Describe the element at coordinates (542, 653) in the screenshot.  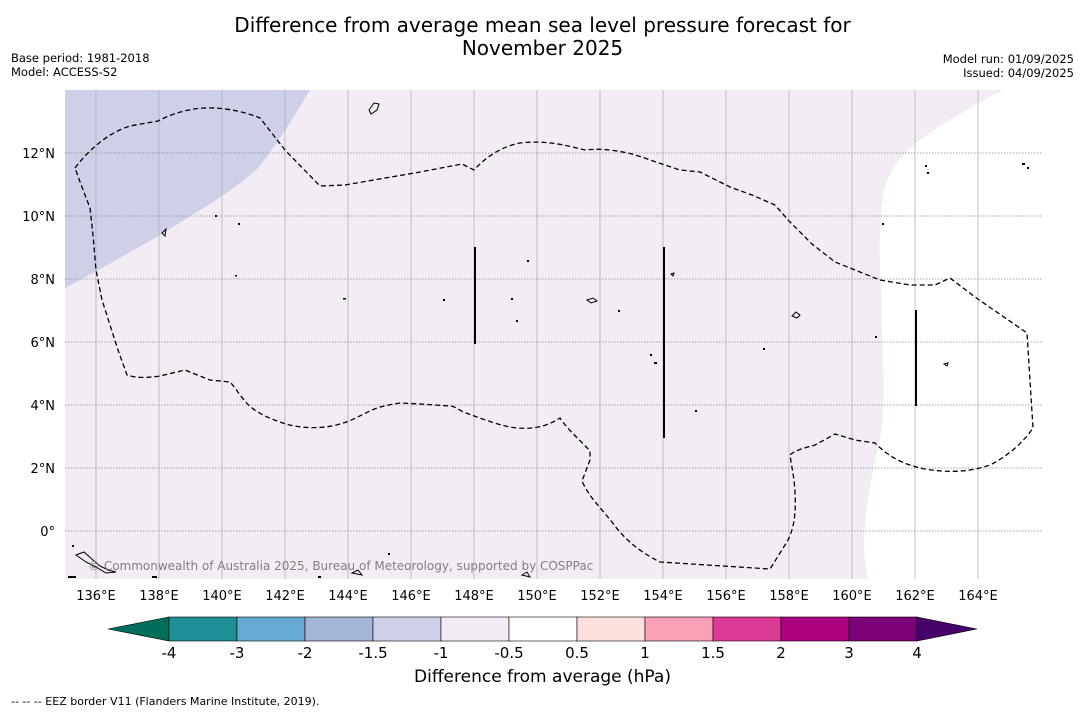
I see `colorbar-ticks: -4 -3 -2 -1.5 -1 -0.5 0.5 1 1.5 2 3 4` at that location.